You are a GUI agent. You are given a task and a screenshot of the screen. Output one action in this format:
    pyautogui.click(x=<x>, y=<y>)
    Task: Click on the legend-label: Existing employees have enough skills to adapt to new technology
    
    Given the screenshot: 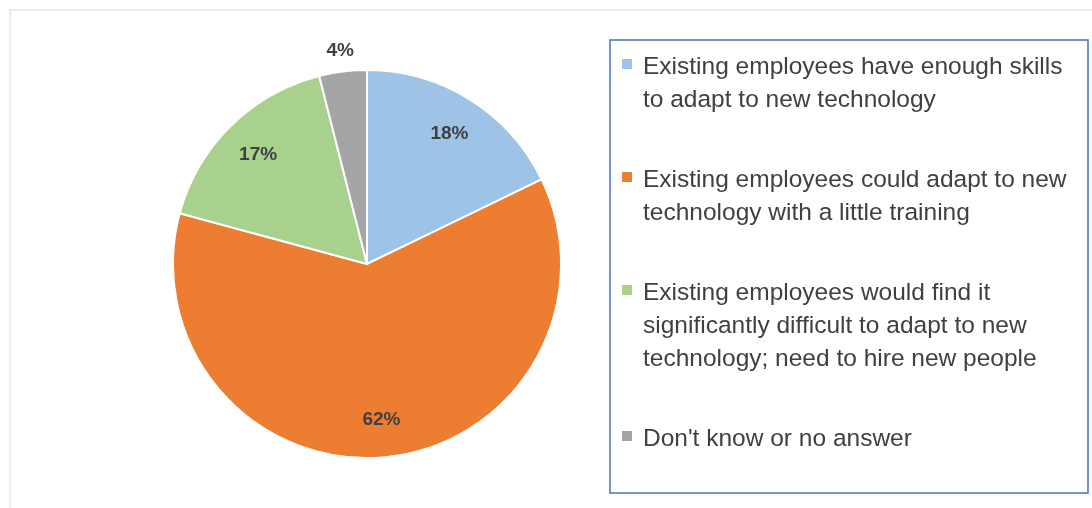 What is the action you would take?
    pyautogui.click(x=853, y=81)
    